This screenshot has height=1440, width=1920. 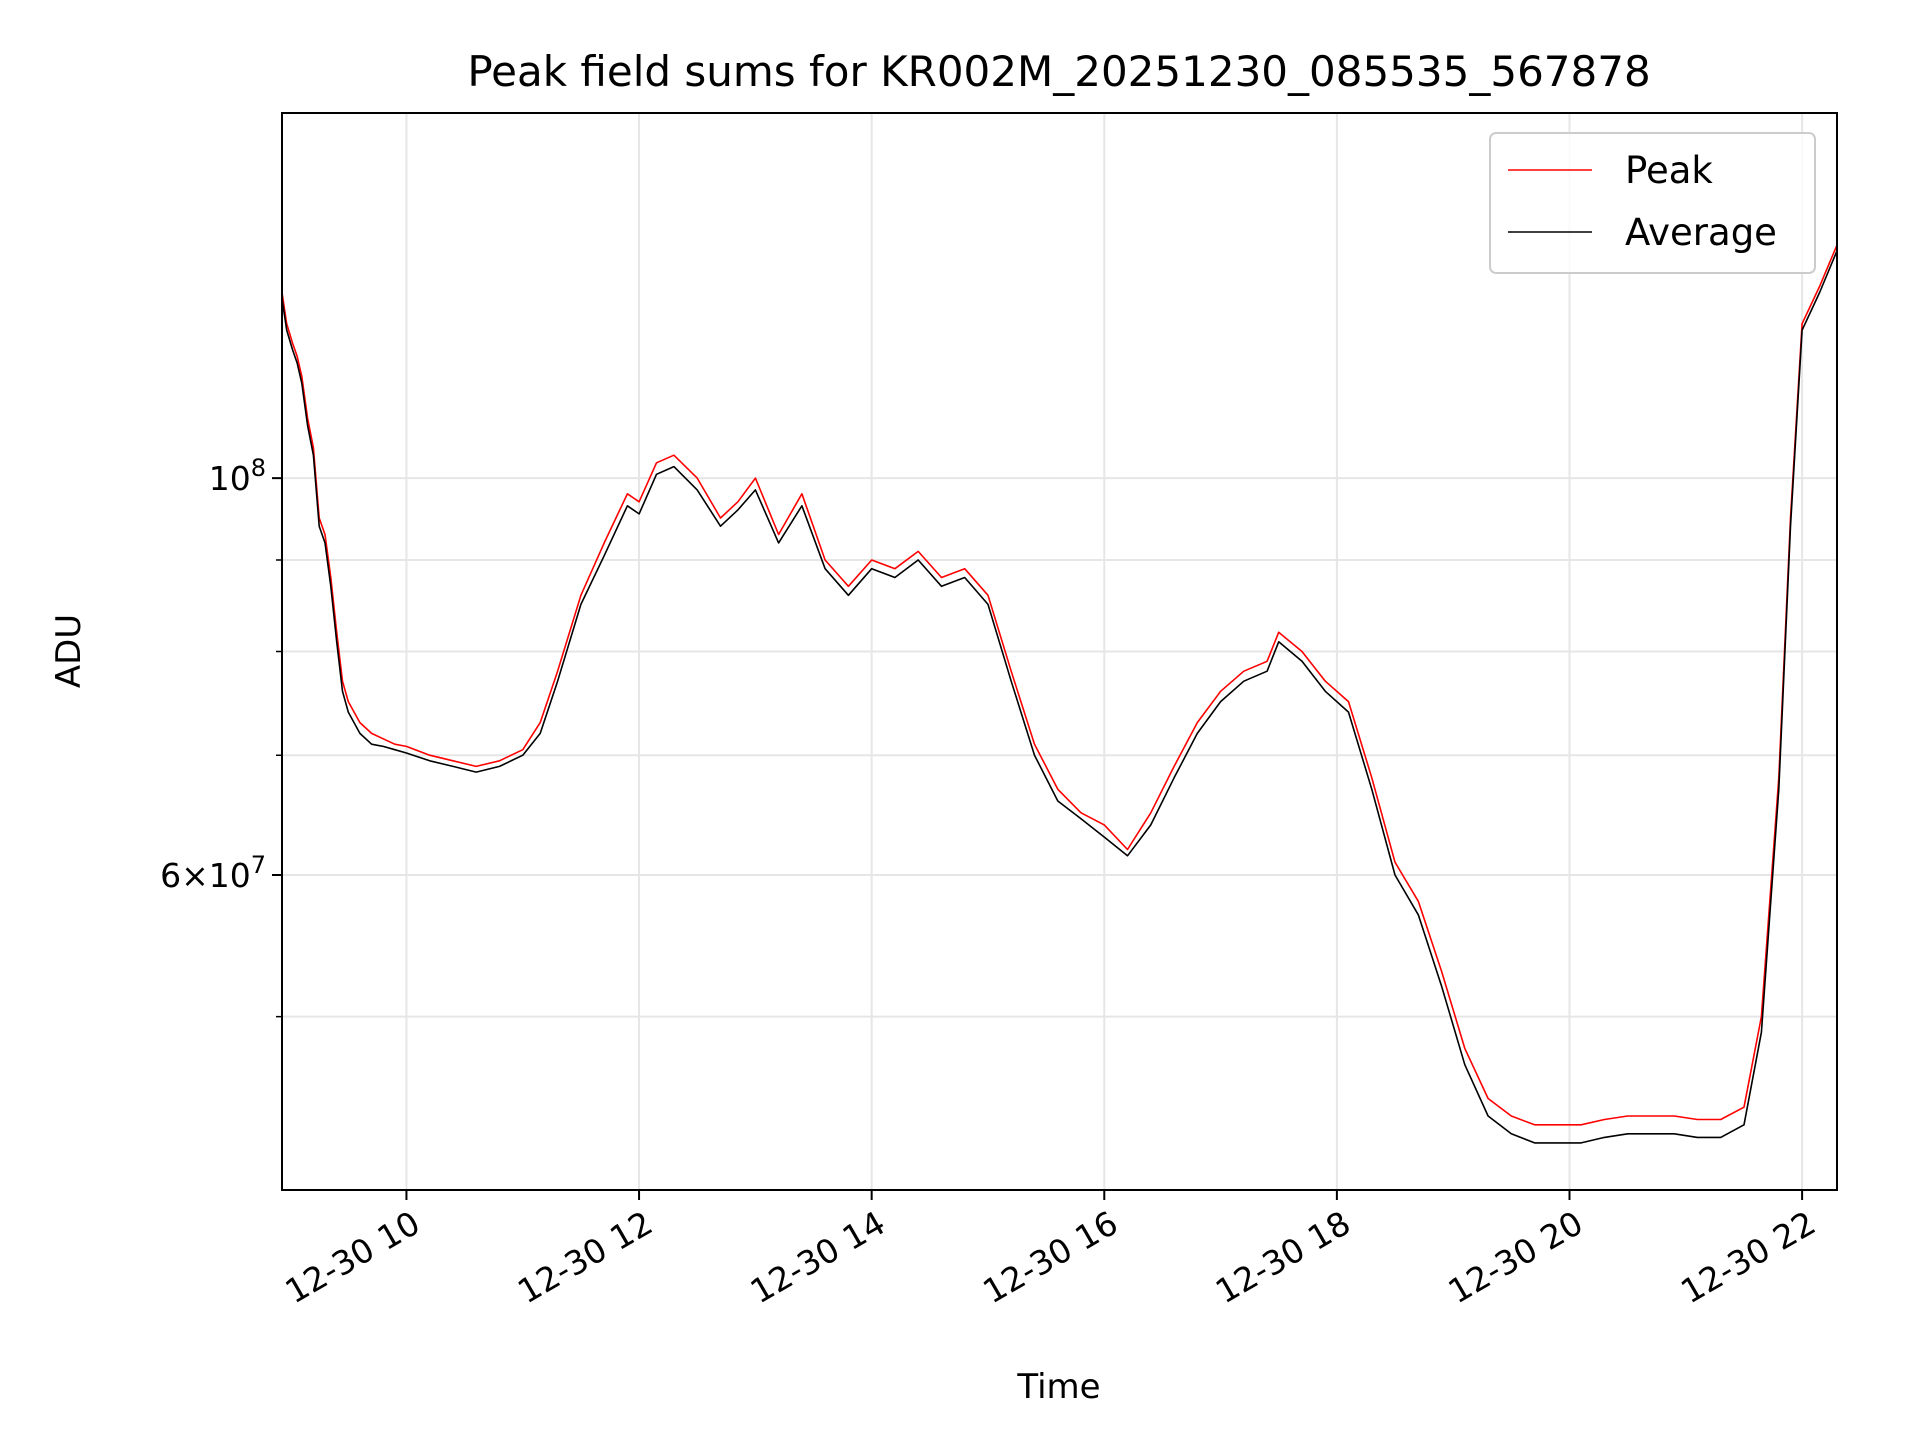 I want to click on y-axis-ticks: 6×107 108, so click(x=221, y=736).